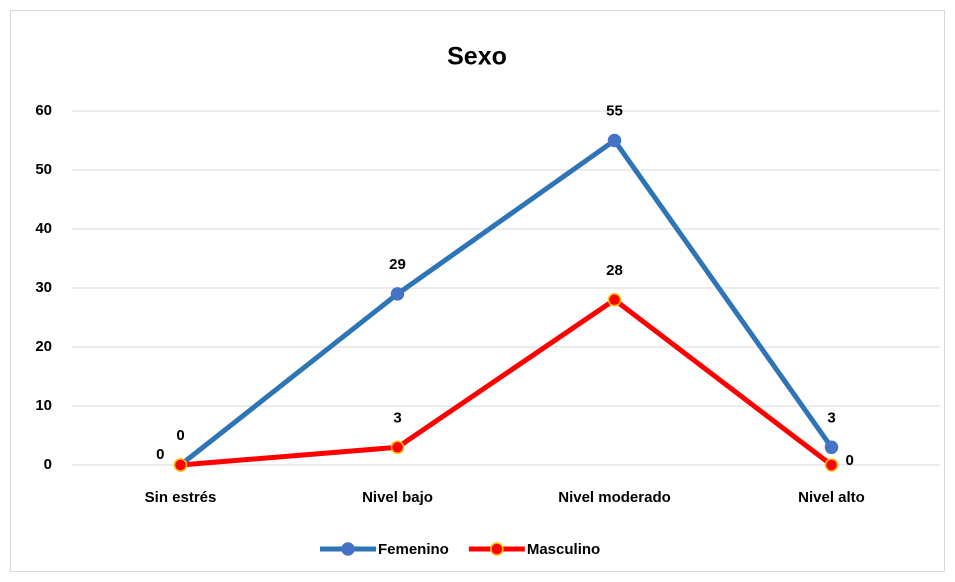 This screenshot has height=582, width=955. Describe the element at coordinates (43, 169) in the screenshot. I see `y-tick-label: 50` at that location.